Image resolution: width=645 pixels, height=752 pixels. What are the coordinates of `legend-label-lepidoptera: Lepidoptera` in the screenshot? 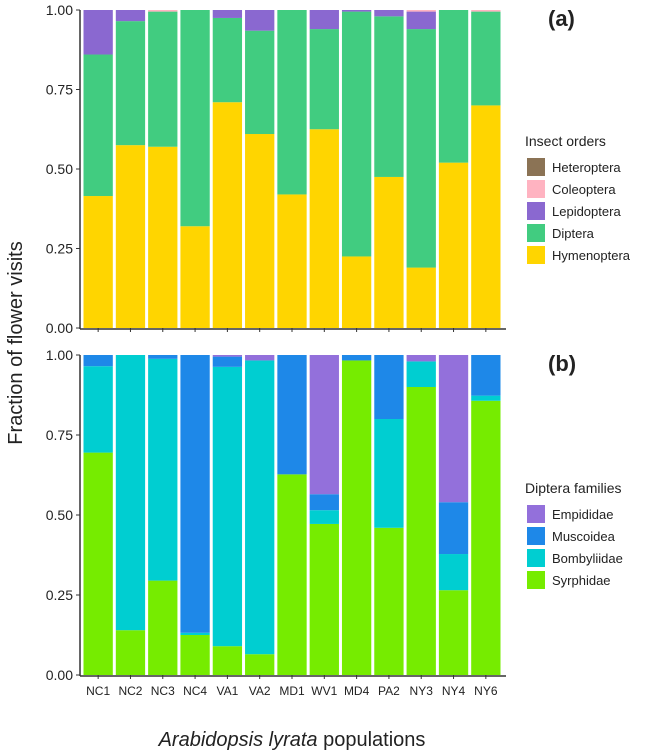 It's located at (586, 211).